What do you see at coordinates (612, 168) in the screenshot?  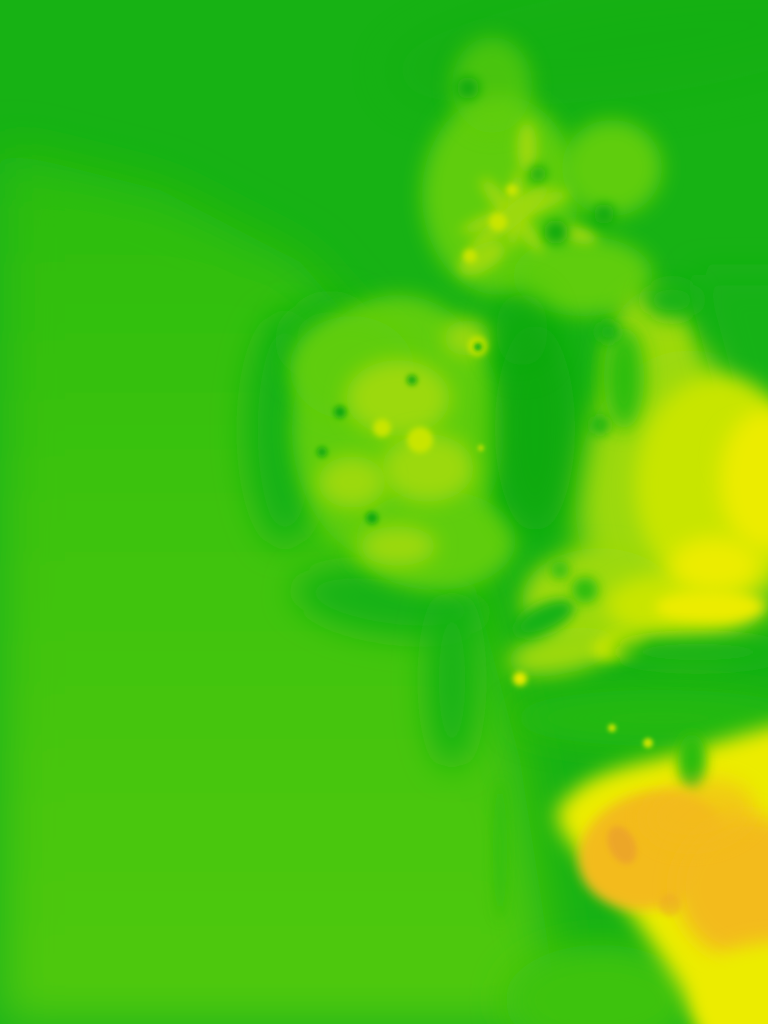 I see `scotland-northeast` at bounding box center [612, 168].